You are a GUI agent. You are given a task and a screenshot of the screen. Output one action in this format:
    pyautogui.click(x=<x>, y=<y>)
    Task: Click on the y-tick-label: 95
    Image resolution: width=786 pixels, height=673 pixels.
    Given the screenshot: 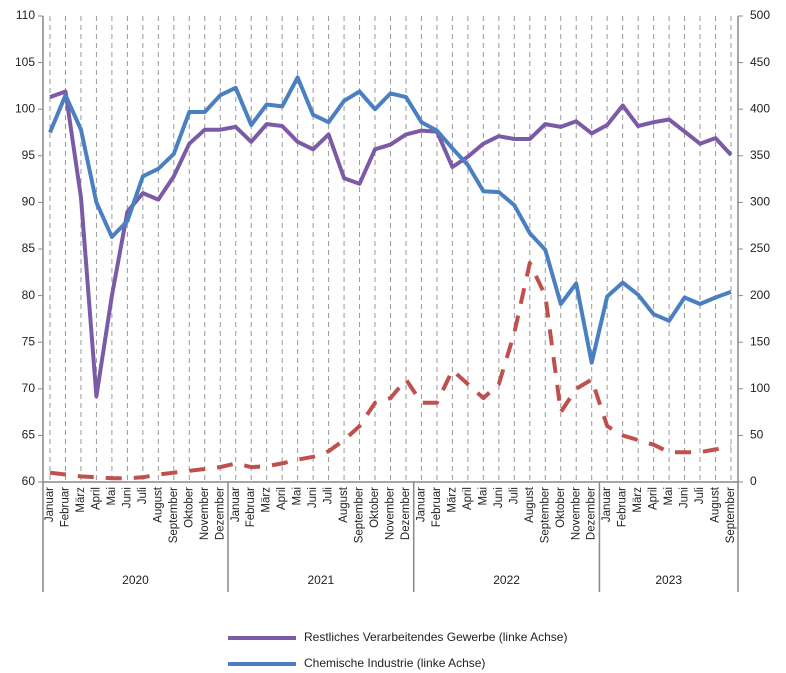 What is the action you would take?
    pyautogui.click(x=29, y=155)
    